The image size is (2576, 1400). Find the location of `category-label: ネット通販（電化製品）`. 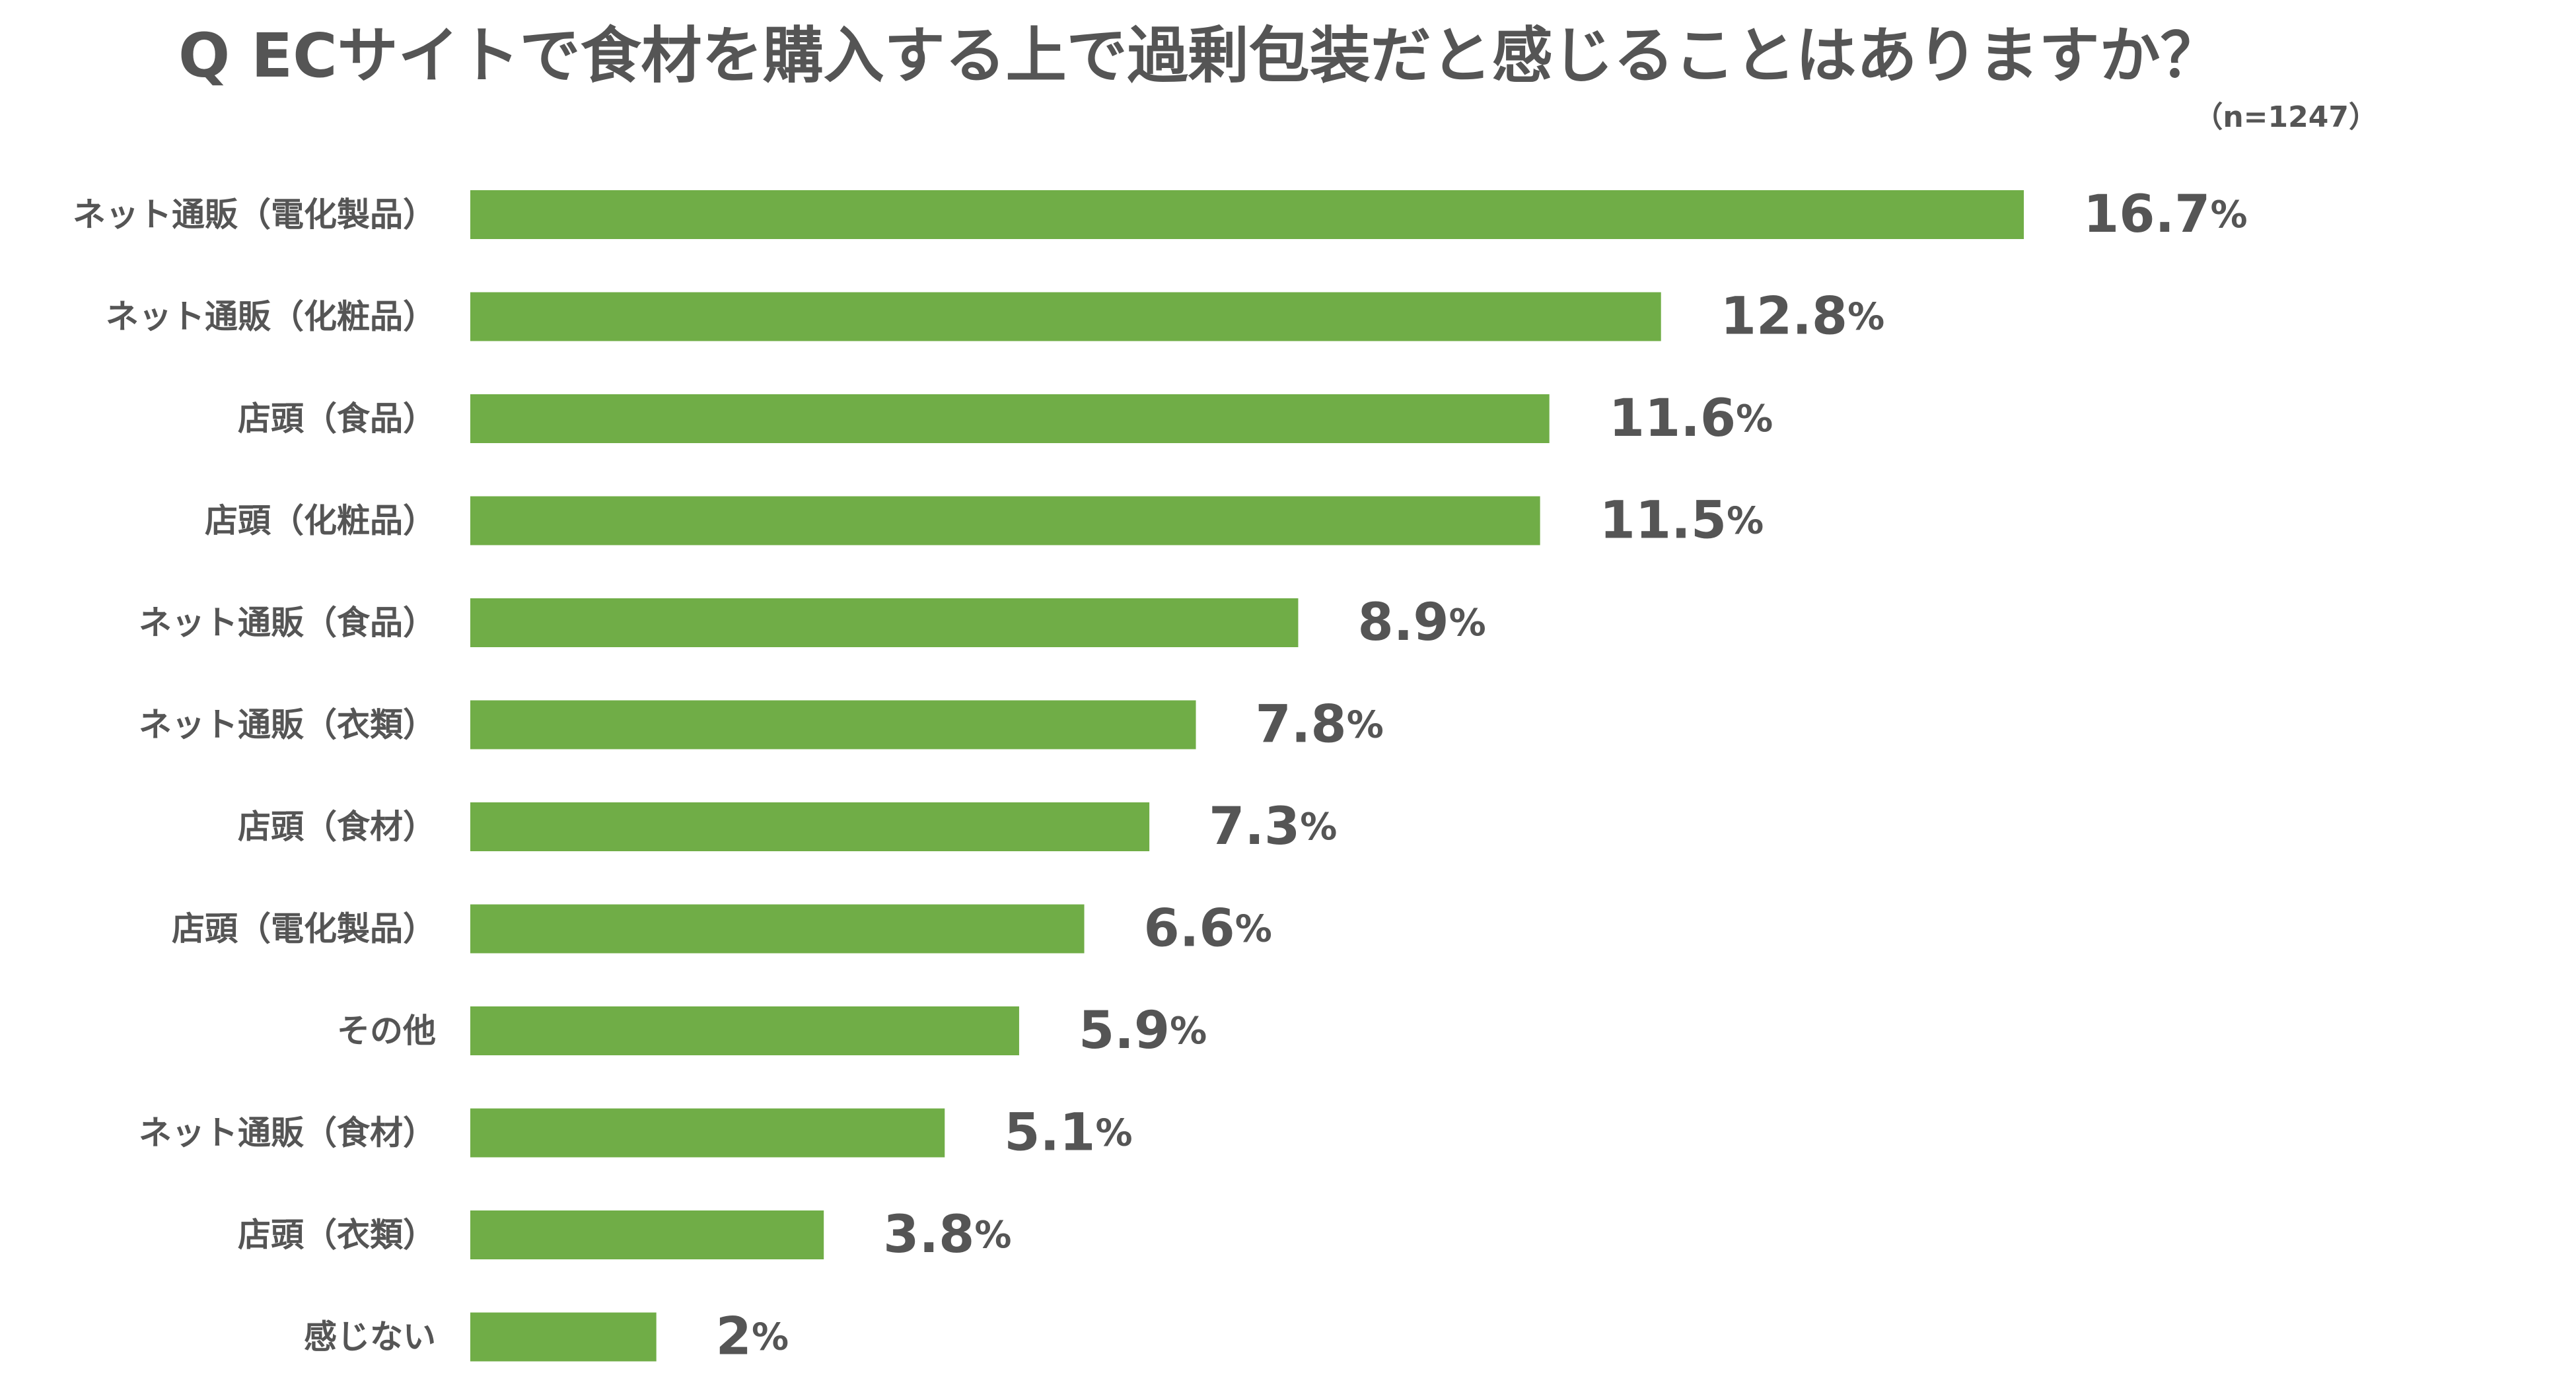

category-label: ネット通販（電化製品） is located at coordinates (255, 214).